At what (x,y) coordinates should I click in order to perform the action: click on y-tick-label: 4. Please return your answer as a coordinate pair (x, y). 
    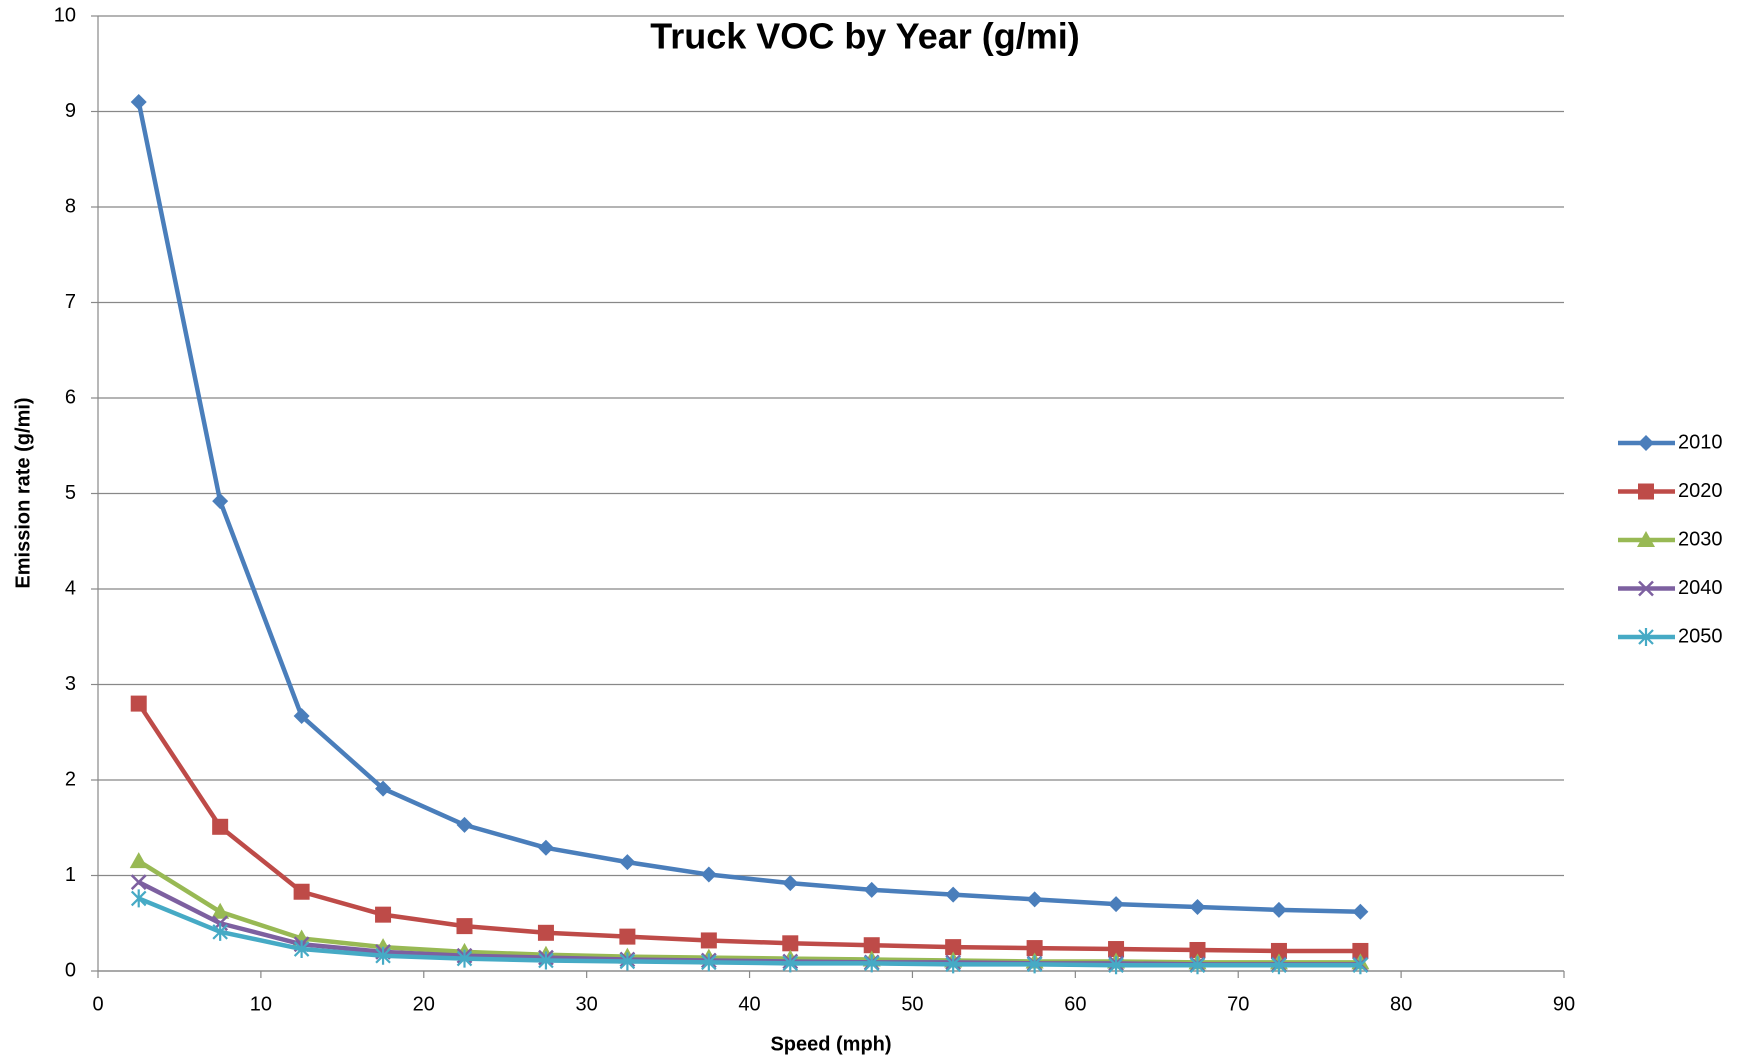
    Looking at the image, I should click on (70, 588).